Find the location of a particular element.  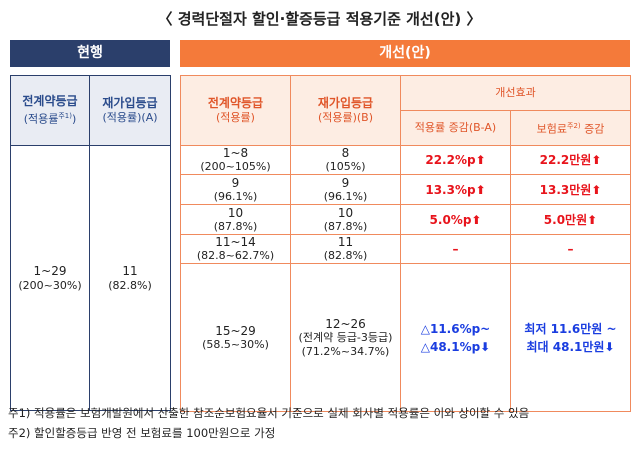

column-label: 적용률 증감(B-A) is located at coordinates (455, 127).